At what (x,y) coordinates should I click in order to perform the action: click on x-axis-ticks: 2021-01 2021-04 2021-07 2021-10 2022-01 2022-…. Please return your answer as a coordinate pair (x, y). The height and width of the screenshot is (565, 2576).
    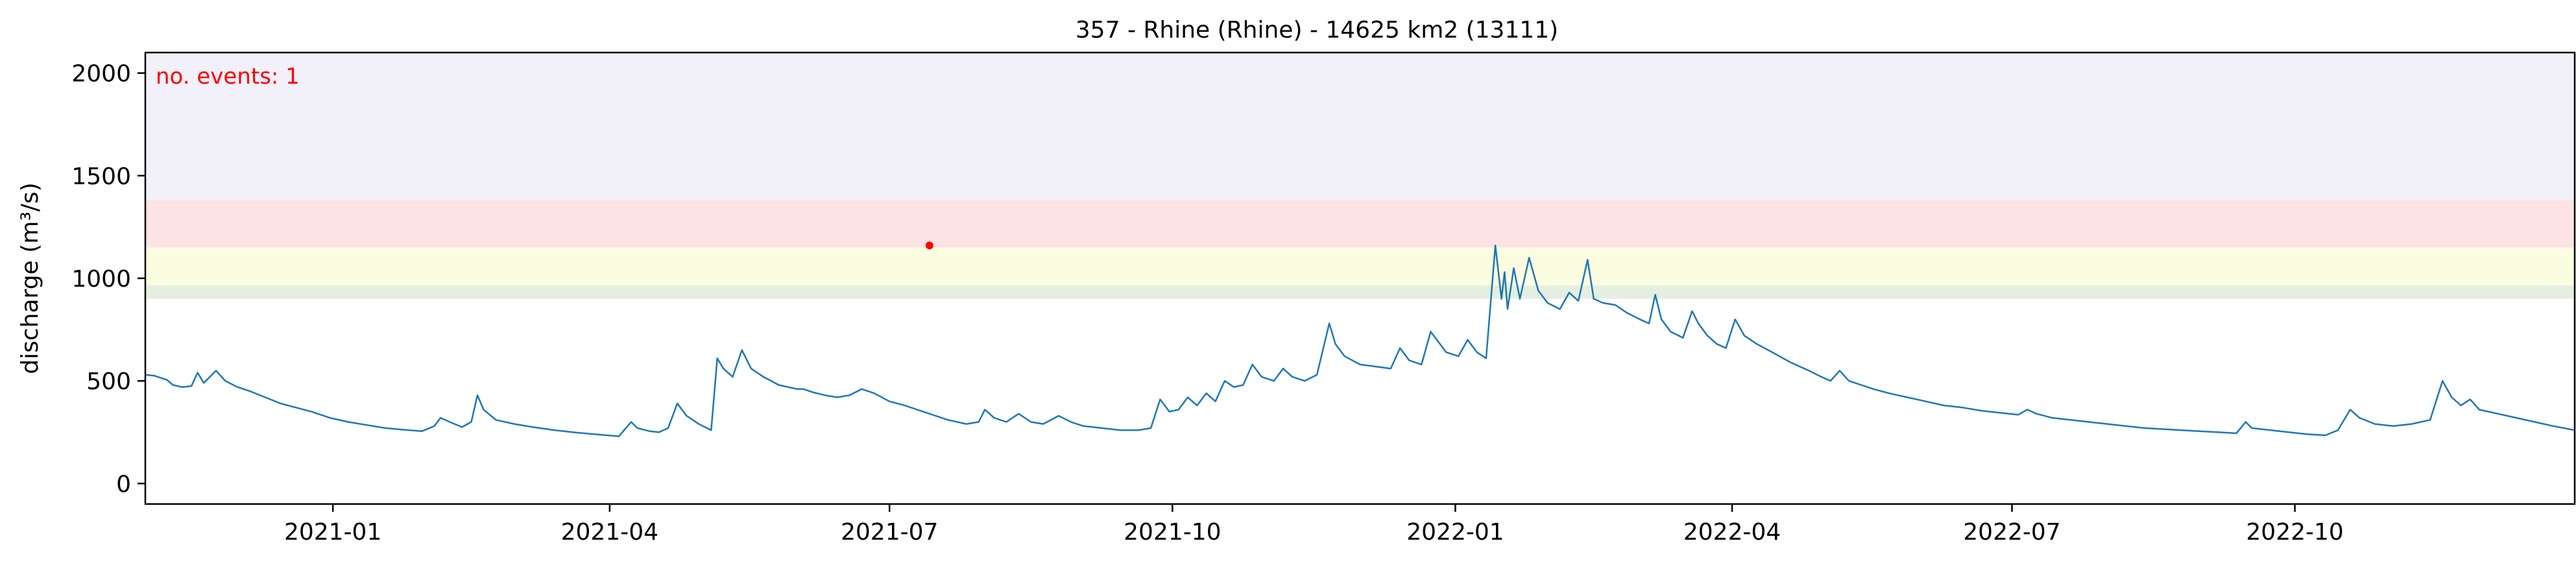
    Looking at the image, I should click on (1314, 525).